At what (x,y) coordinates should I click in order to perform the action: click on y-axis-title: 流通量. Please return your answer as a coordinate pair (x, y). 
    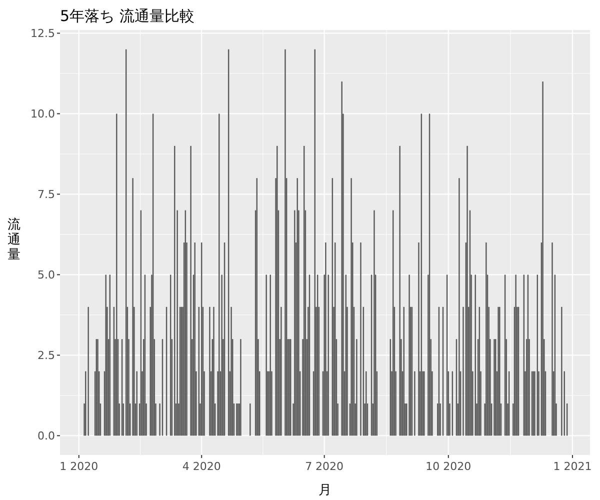
    Looking at the image, I should click on (14, 239).